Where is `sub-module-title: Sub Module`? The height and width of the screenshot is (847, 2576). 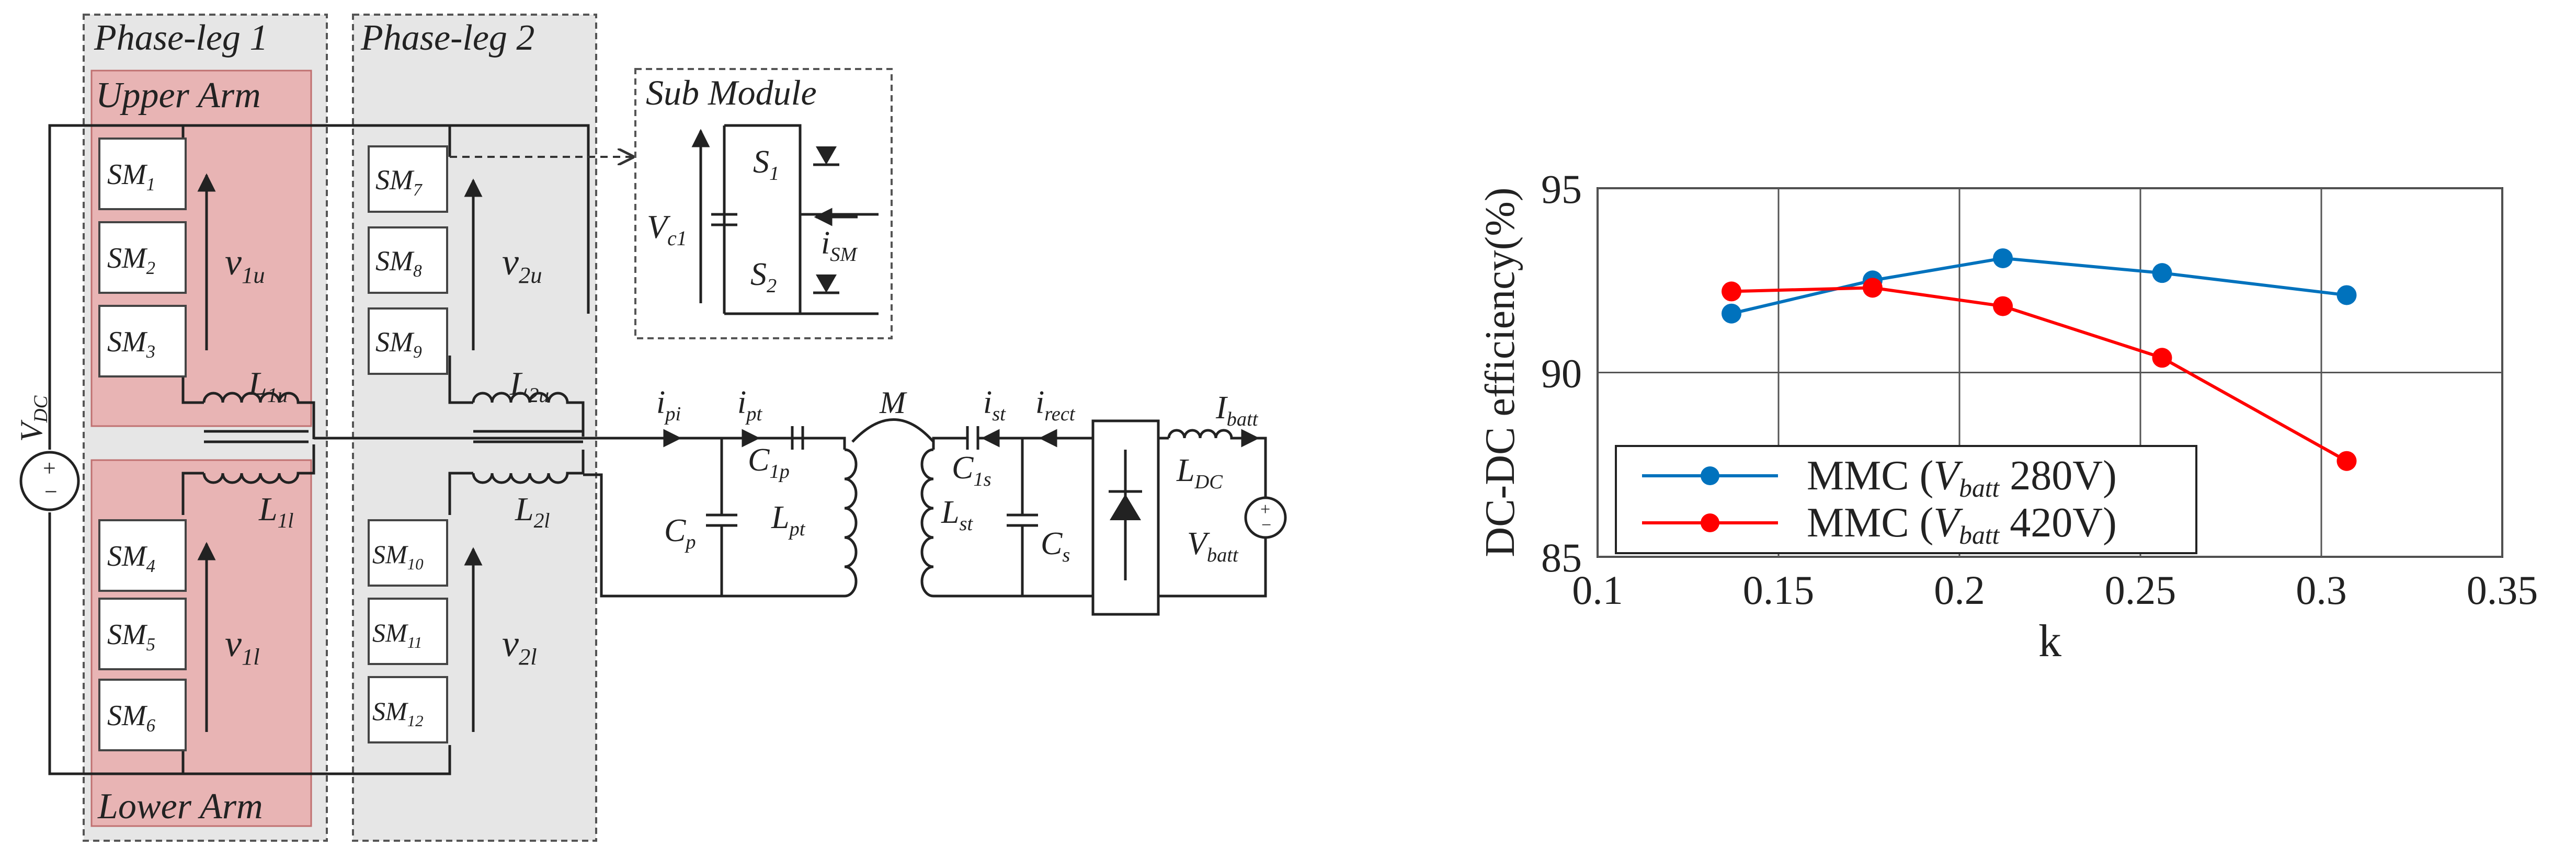 sub-module-title: Sub Module is located at coordinates (732, 92).